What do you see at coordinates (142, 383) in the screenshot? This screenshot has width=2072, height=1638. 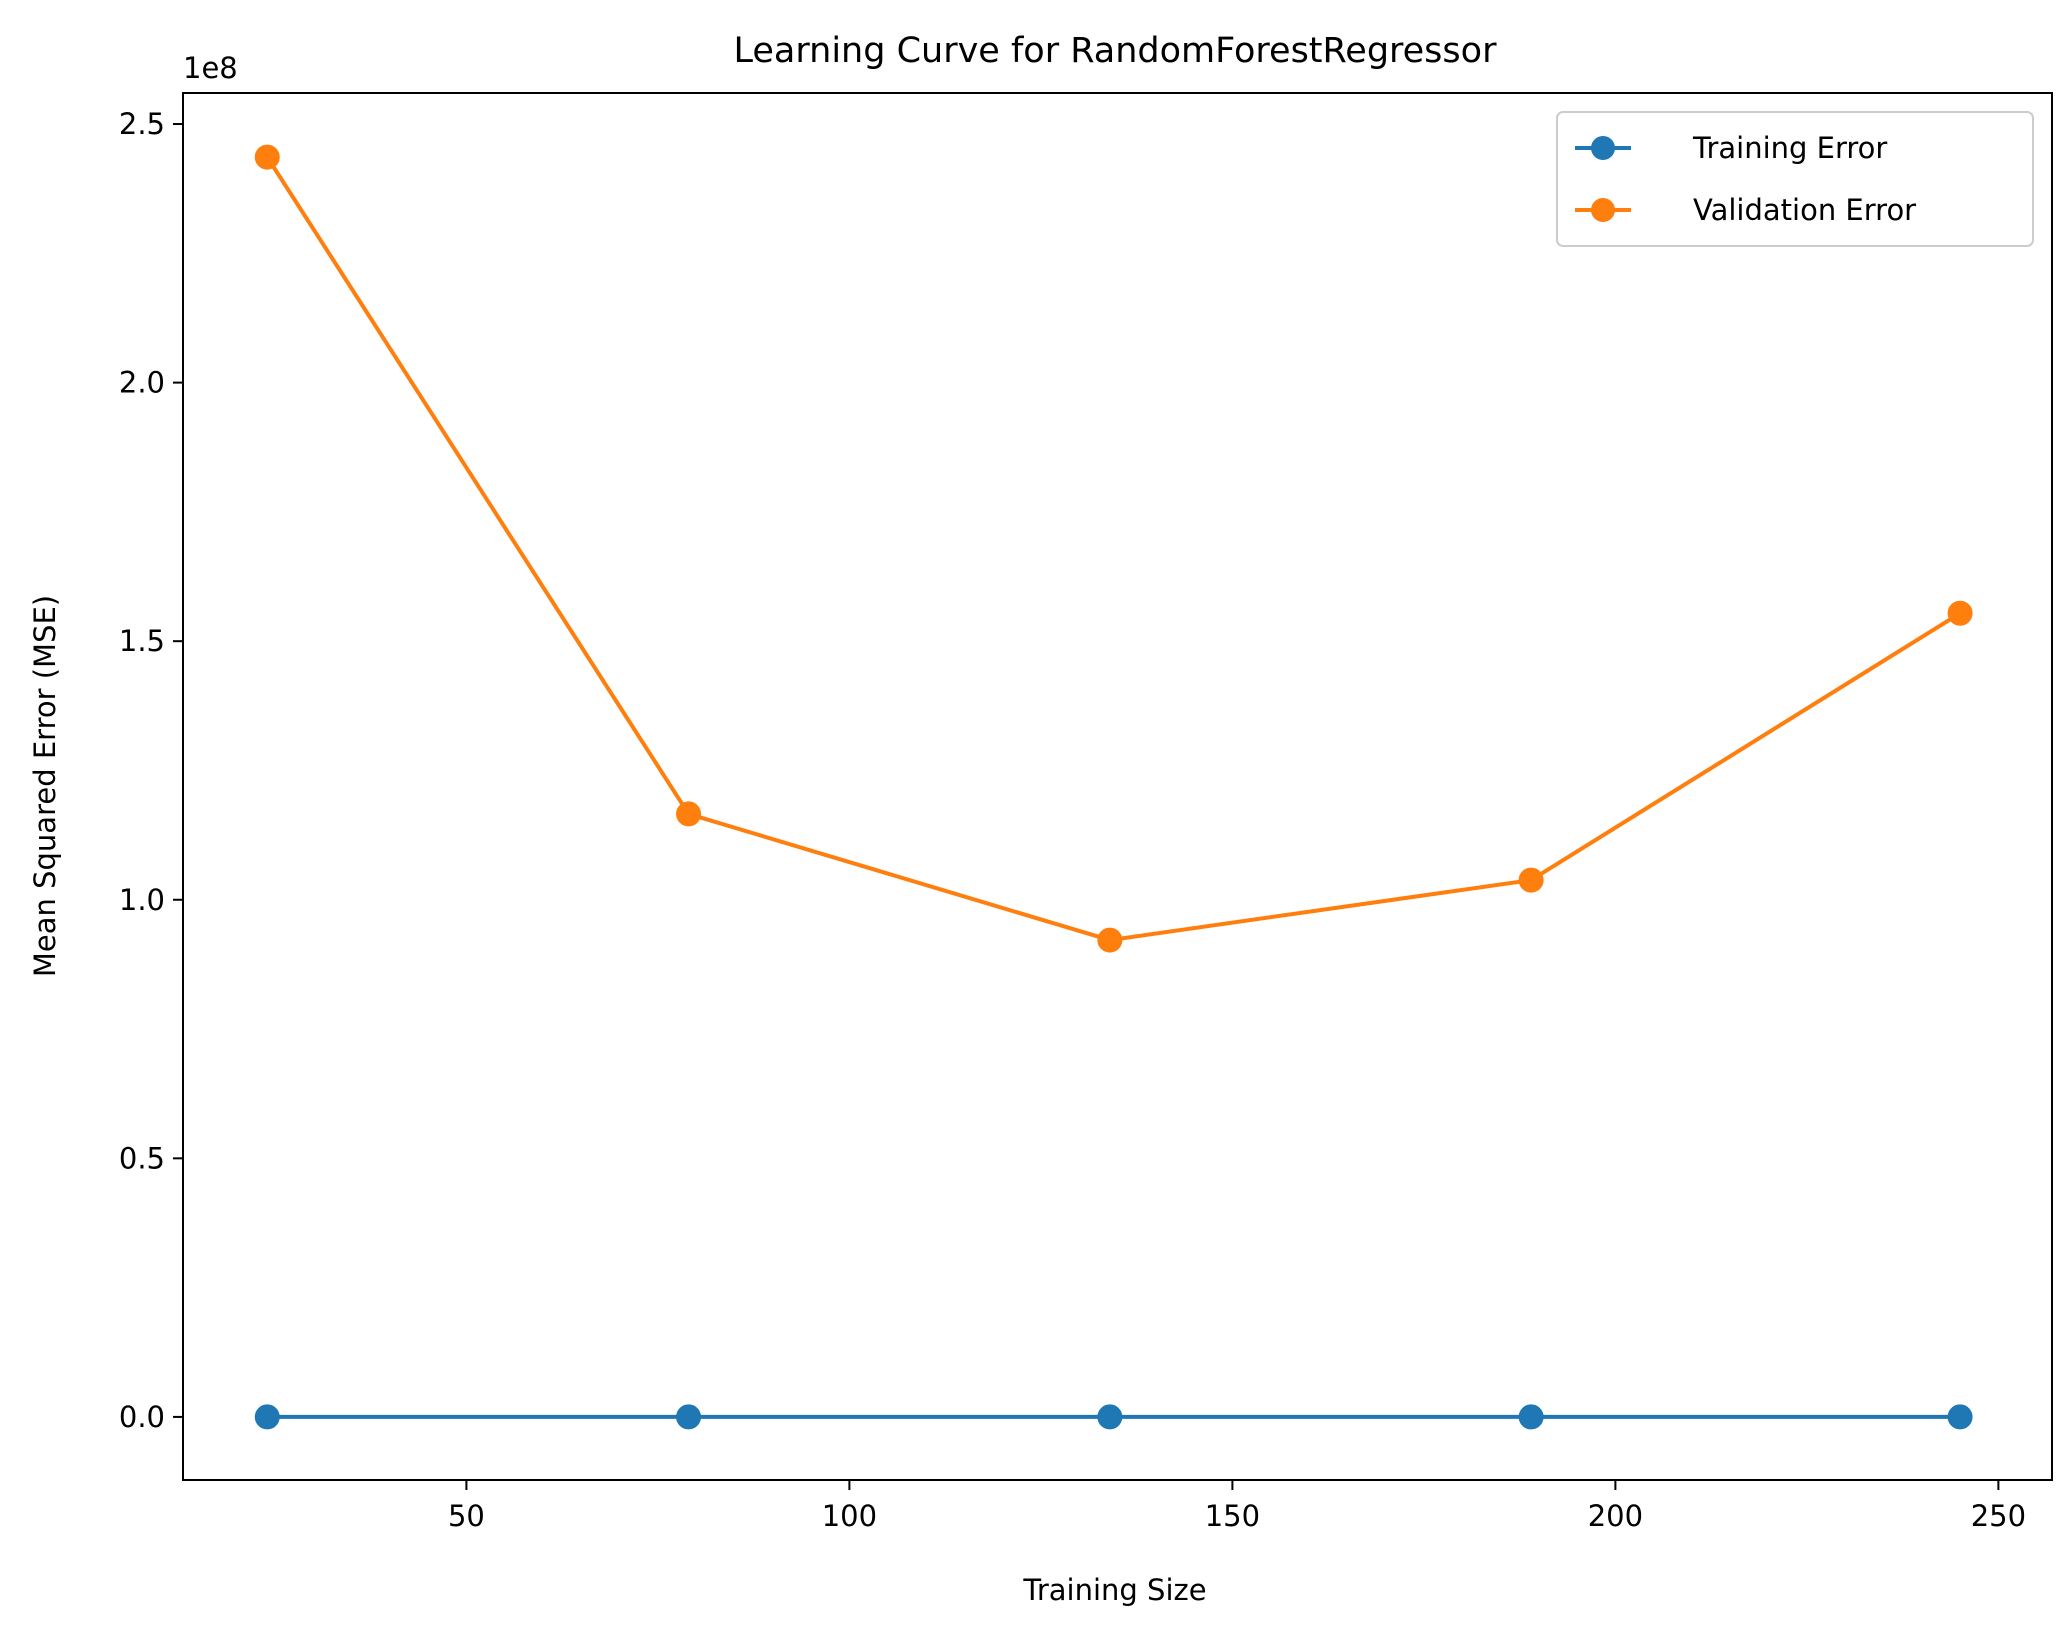 I see `y-tick-label: 2.0` at bounding box center [142, 383].